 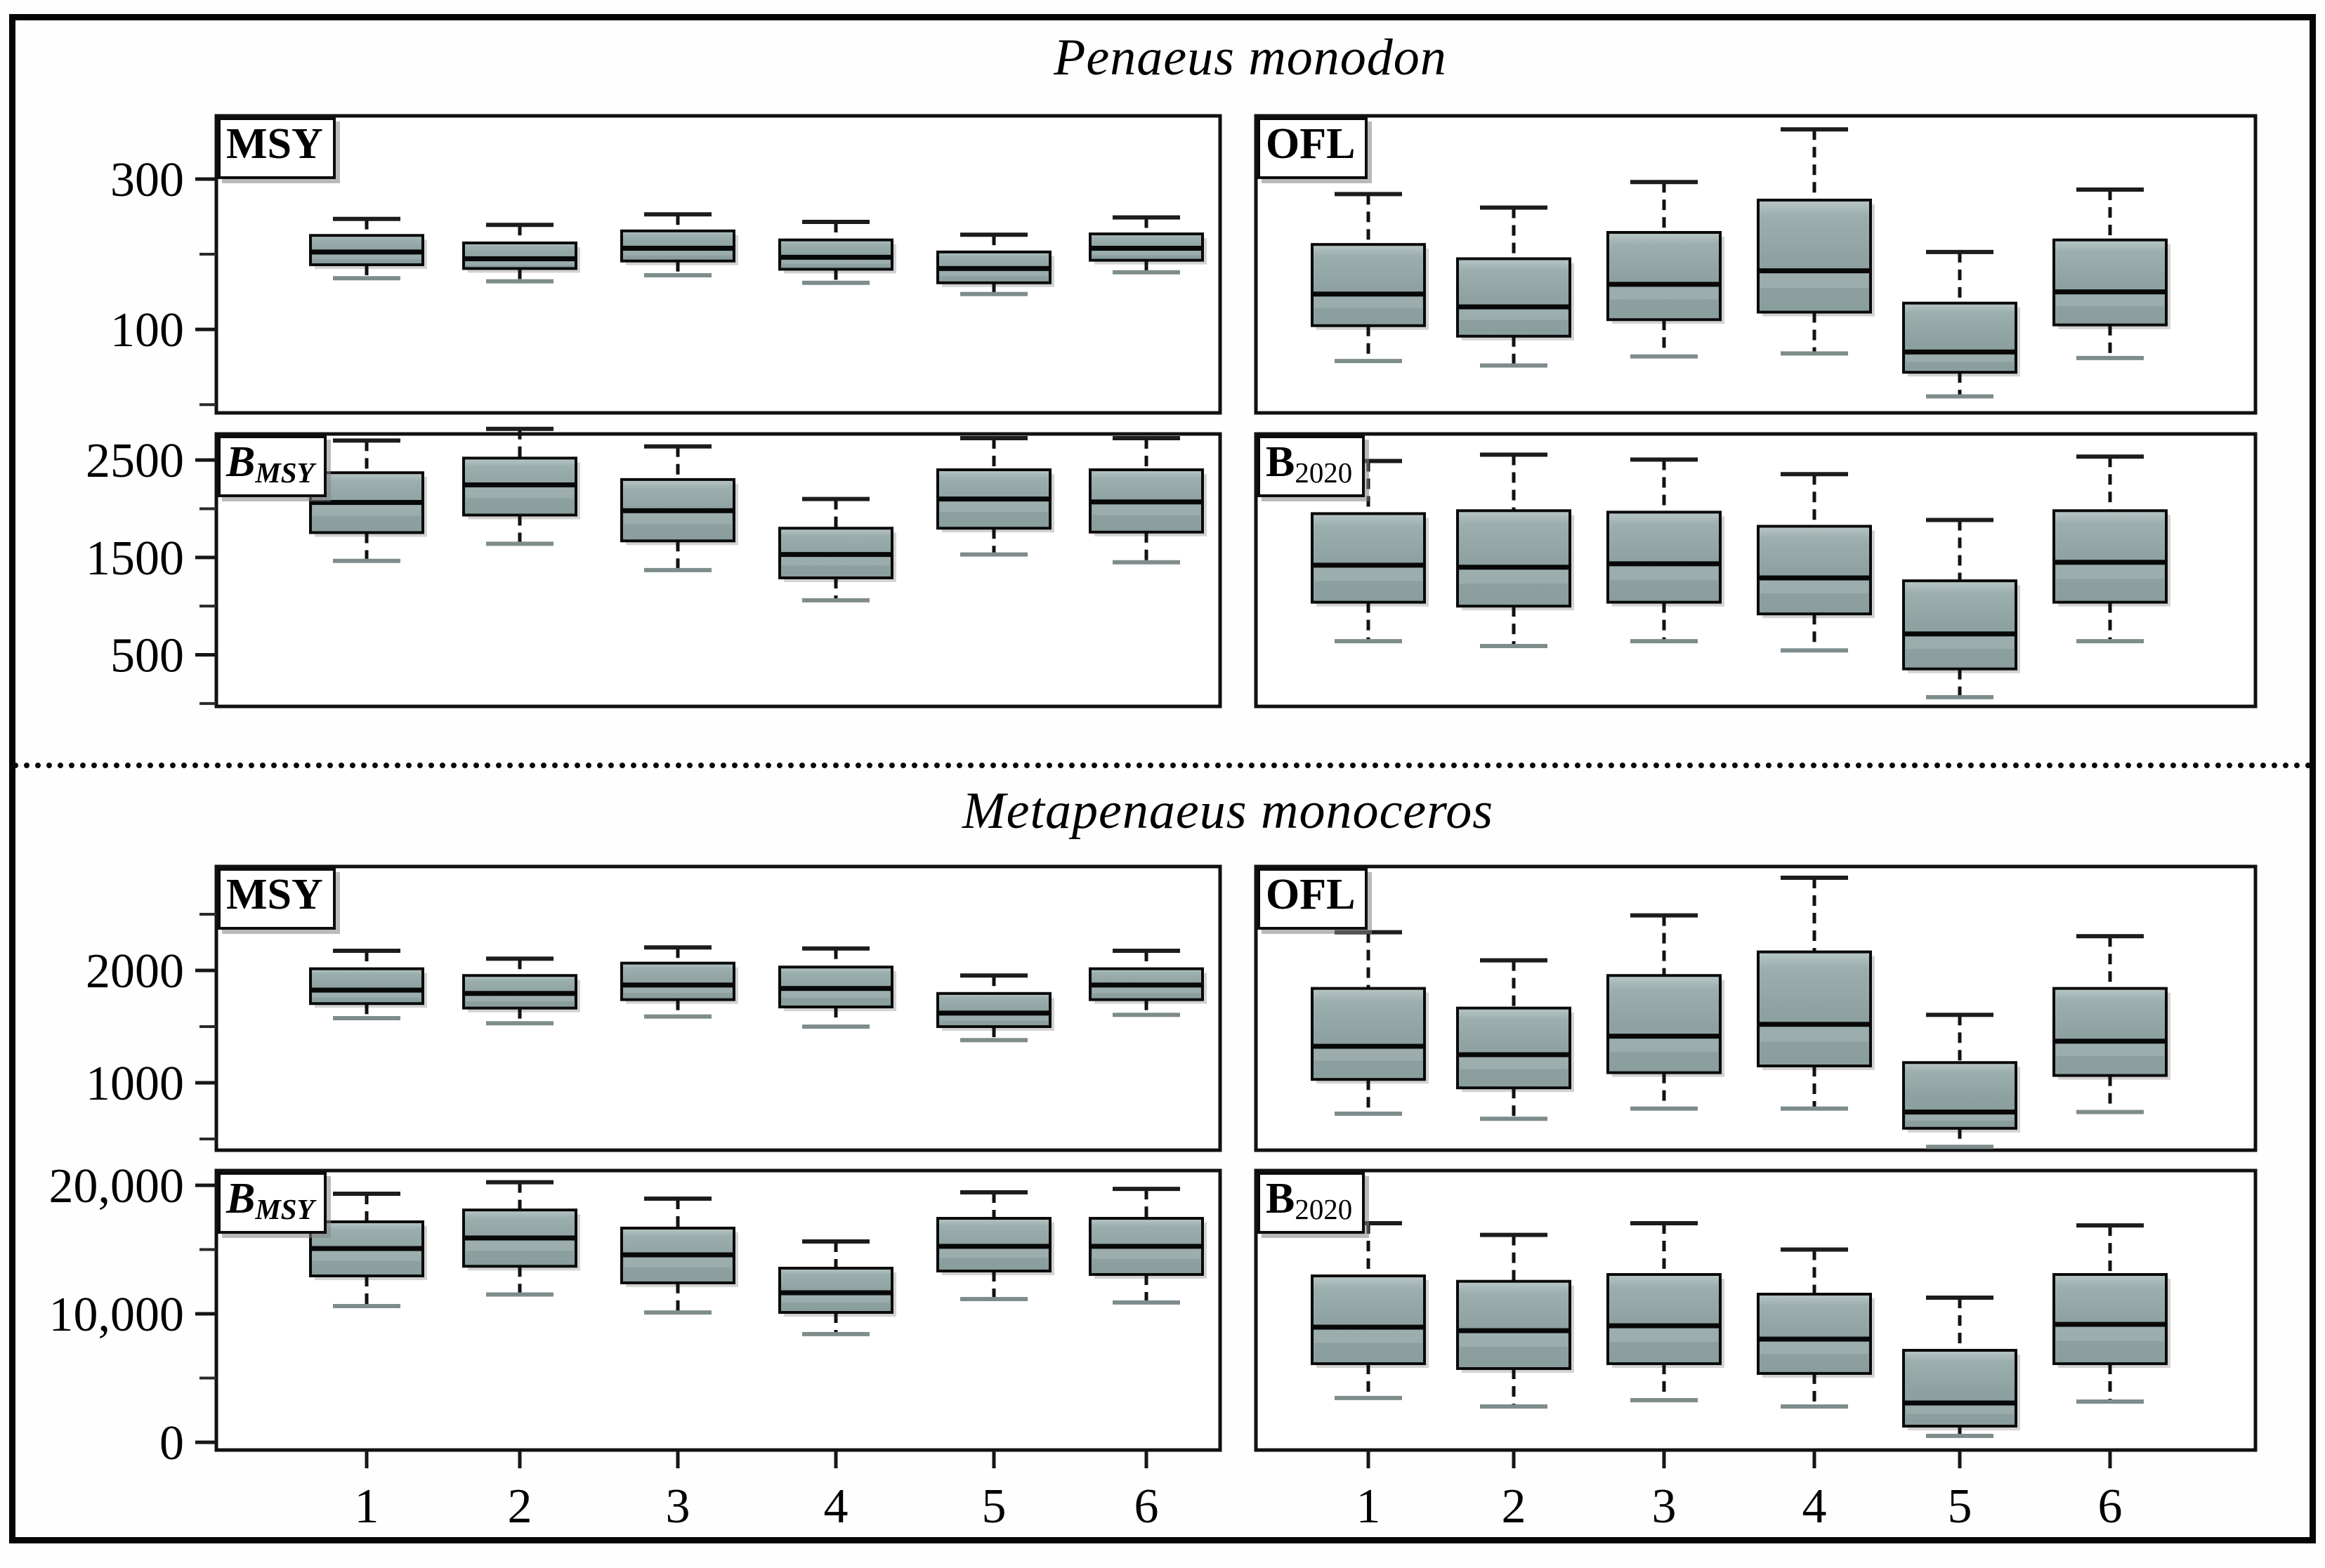 I want to click on boxplot-pm-bmsy-s5, so click(x=995, y=496).